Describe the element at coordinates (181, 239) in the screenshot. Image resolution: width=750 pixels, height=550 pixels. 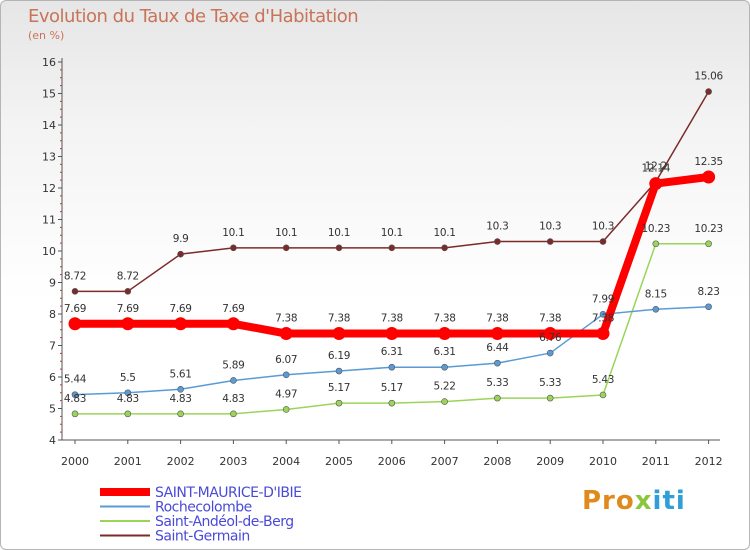
I see `data-label: 9.9` at that location.